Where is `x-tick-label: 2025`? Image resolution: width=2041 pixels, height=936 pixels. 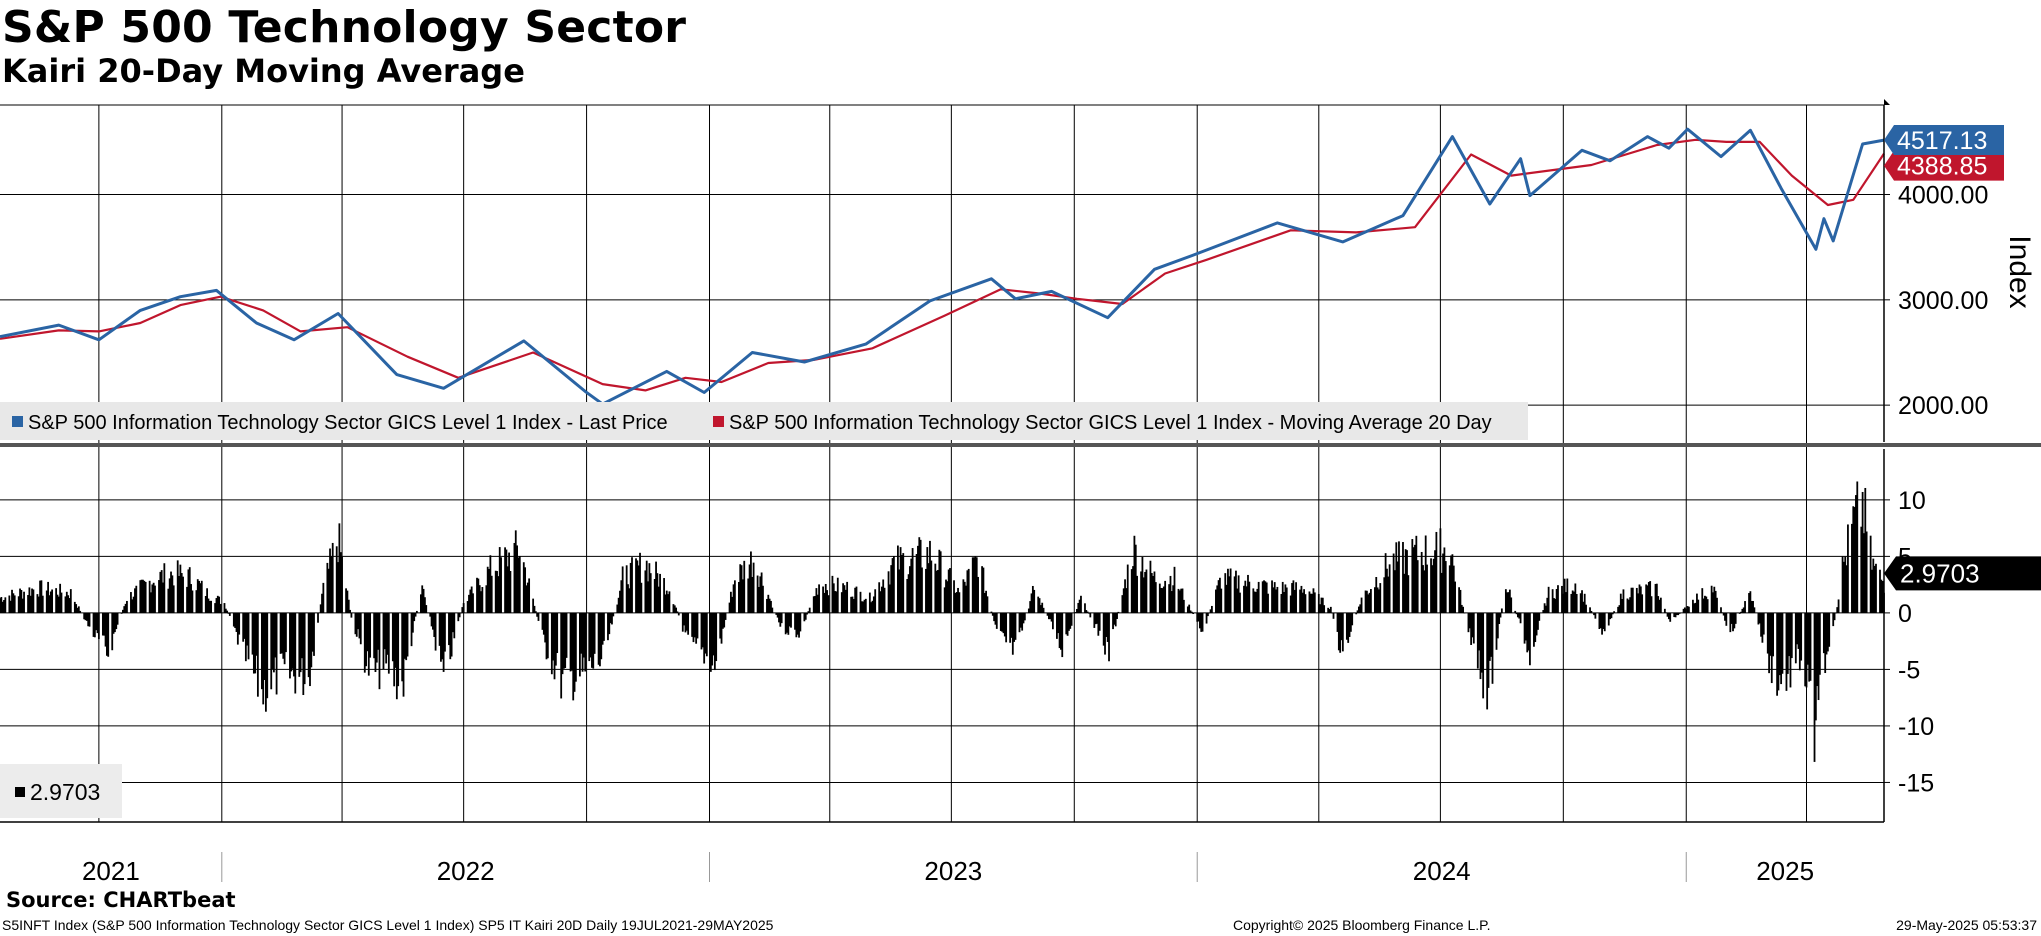 x-tick-label: 2025 is located at coordinates (1785, 871).